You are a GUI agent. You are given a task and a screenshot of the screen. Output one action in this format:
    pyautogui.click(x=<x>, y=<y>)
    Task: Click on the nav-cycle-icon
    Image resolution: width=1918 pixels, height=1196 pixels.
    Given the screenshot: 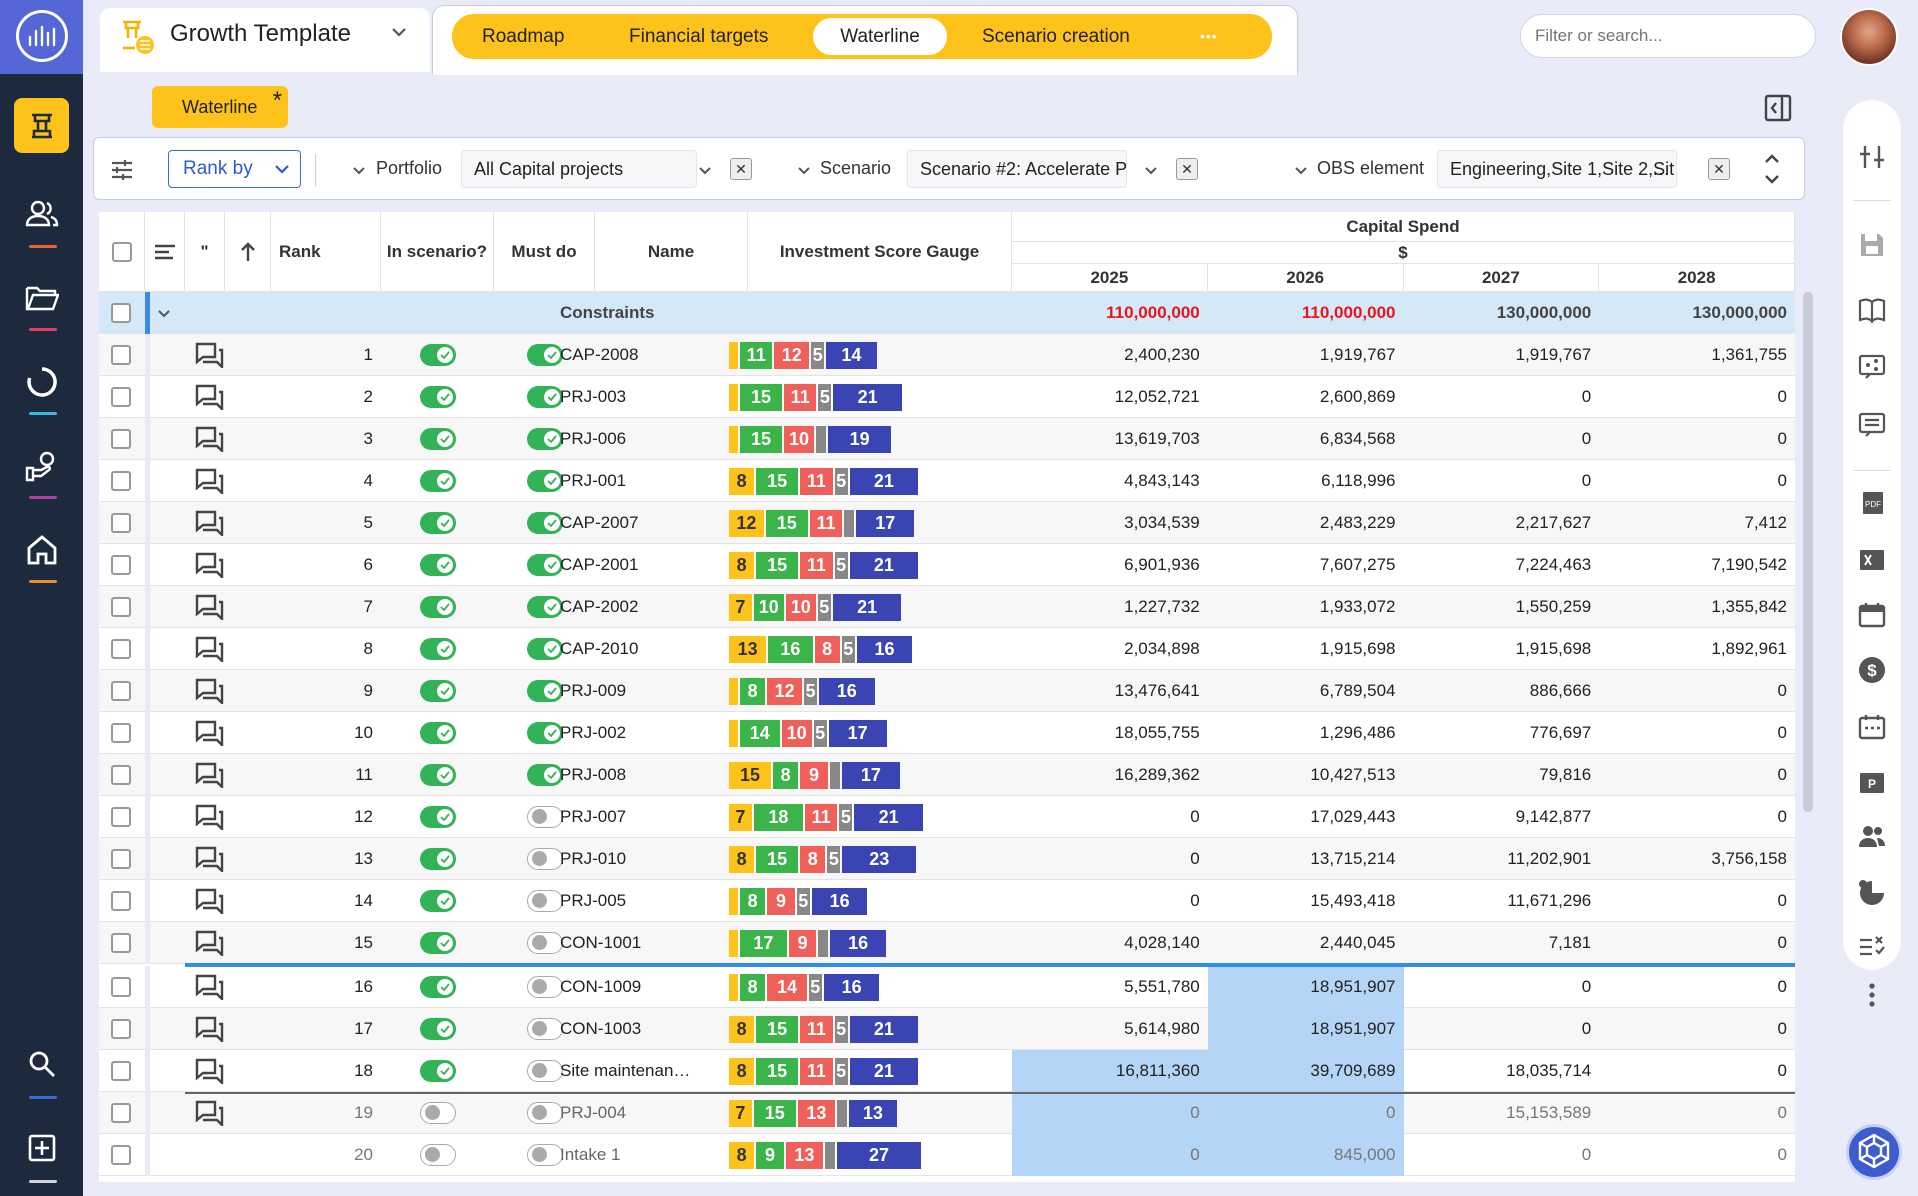 What is the action you would take?
    pyautogui.click(x=41, y=381)
    